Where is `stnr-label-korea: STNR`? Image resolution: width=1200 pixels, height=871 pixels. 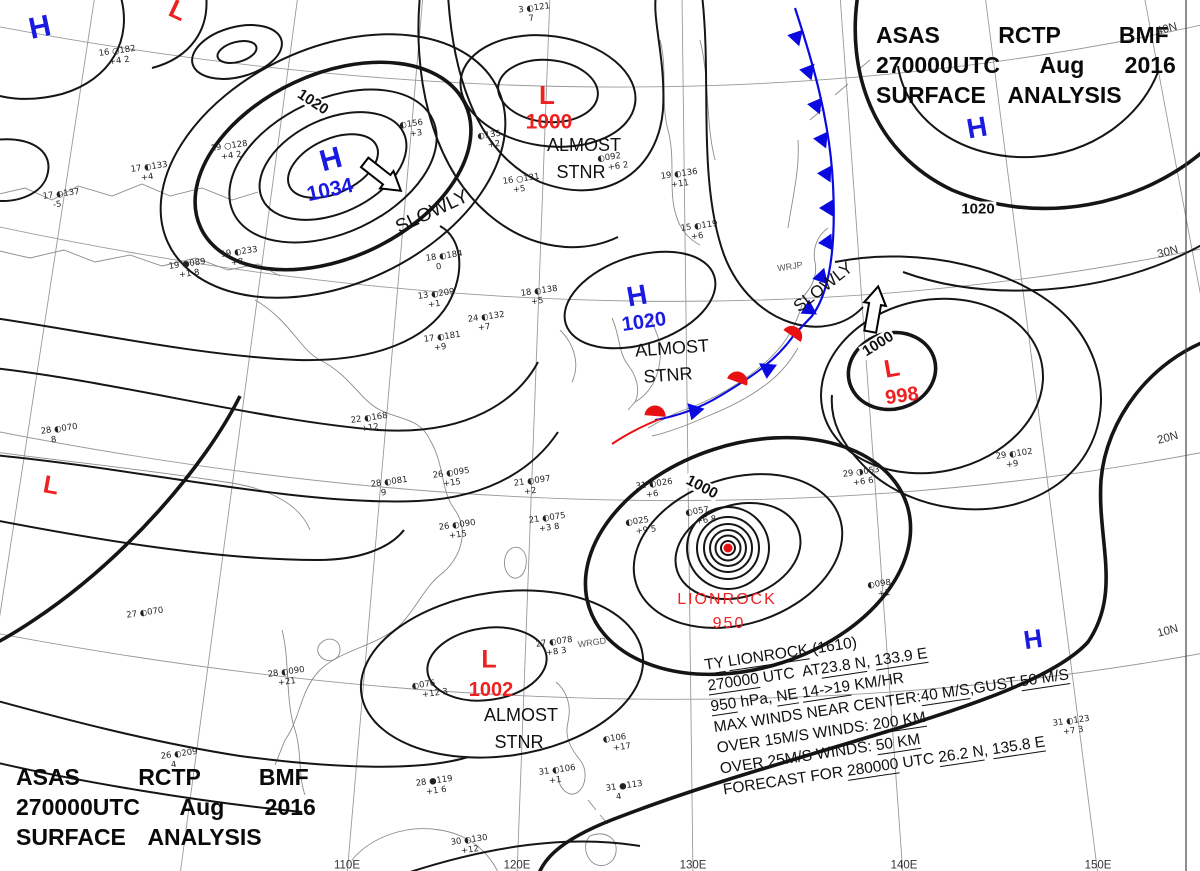 stnr-label-korea: STNR is located at coordinates (668, 375).